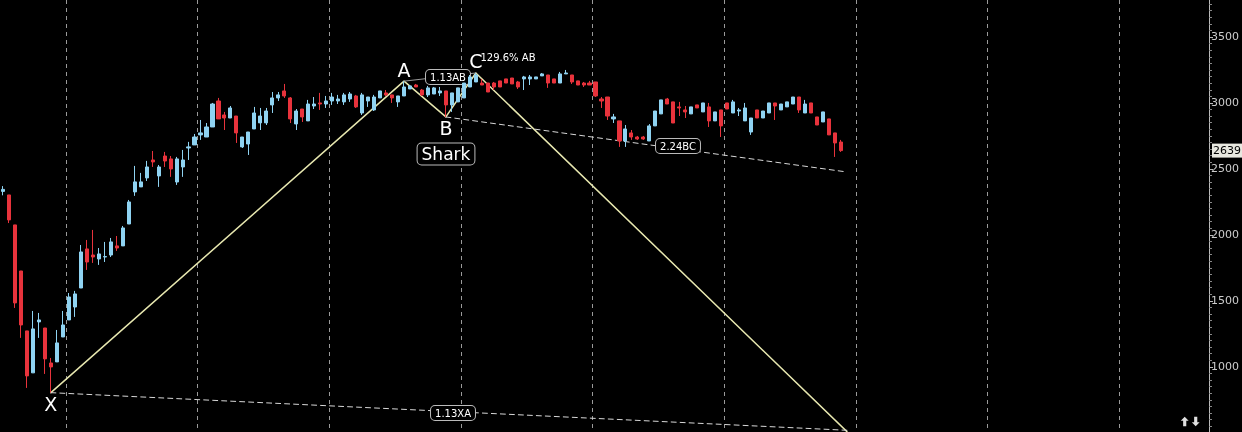  I want to click on annotation: 1.13AB, so click(448, 77).